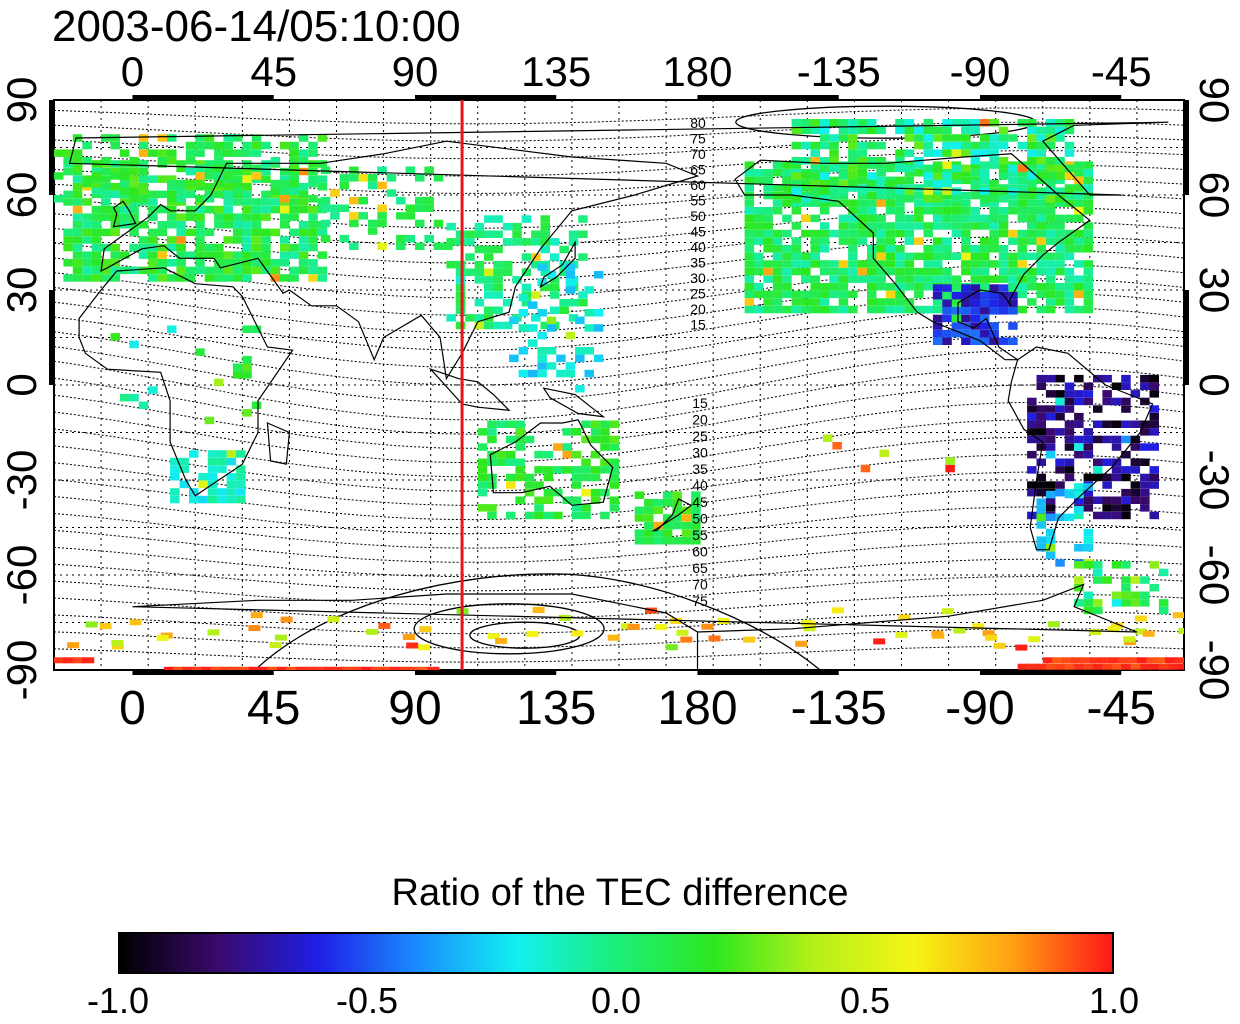 The image size is (1240, 1024). What do you see at coordinates (700, 403) in the screenshot?
I see `contour-label-south: 15` at bounding box center [700, 403].